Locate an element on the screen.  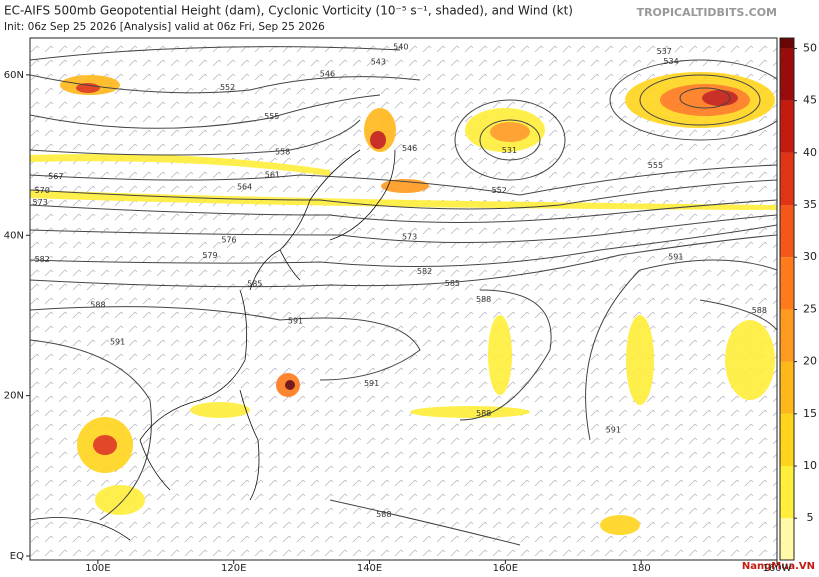
contour-label: 579 is located at coordinates (209, 255).